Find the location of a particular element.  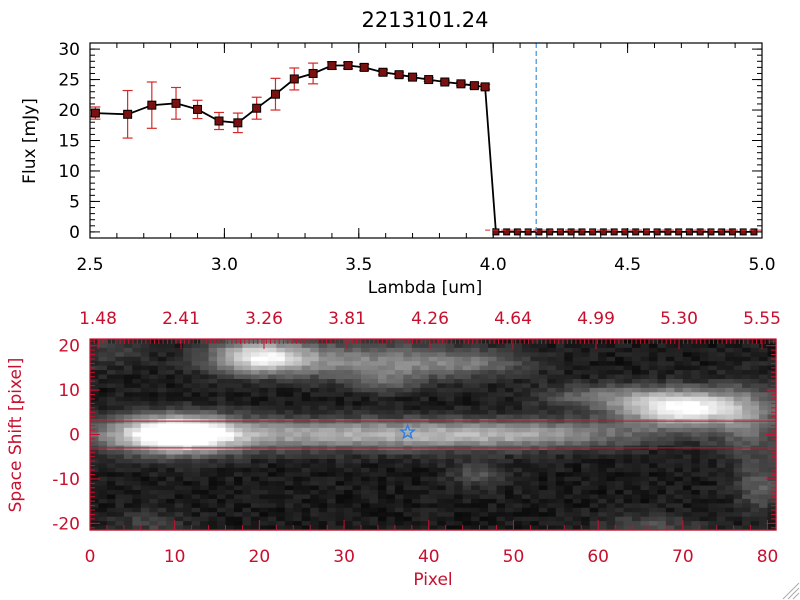

wavelength-tick-label: 3.26 is located at coordinates (264, 319).